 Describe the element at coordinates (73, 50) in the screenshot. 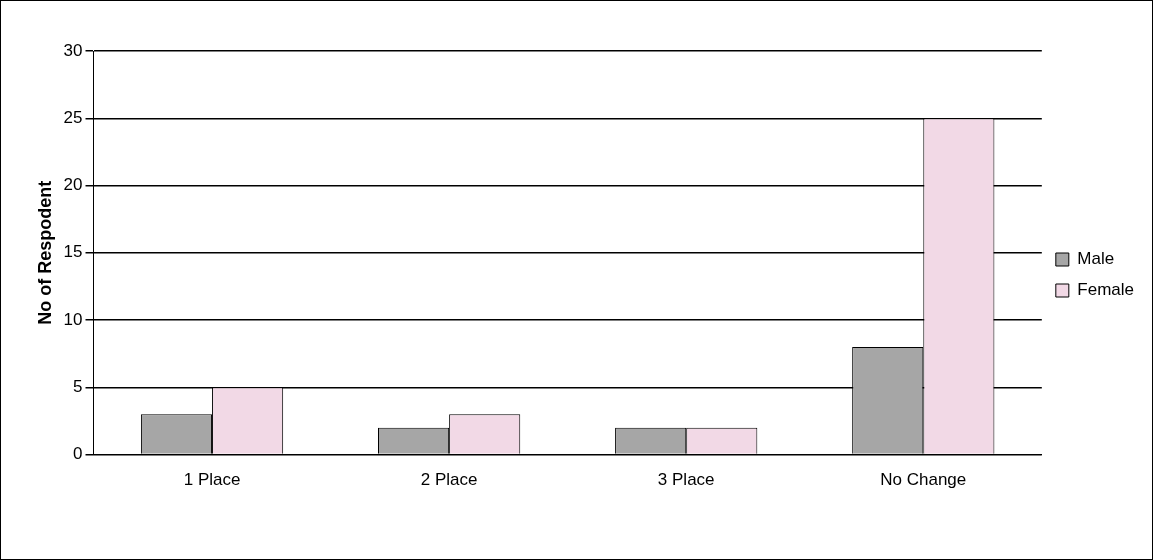

I see `y-tick-label: 30` at that location.